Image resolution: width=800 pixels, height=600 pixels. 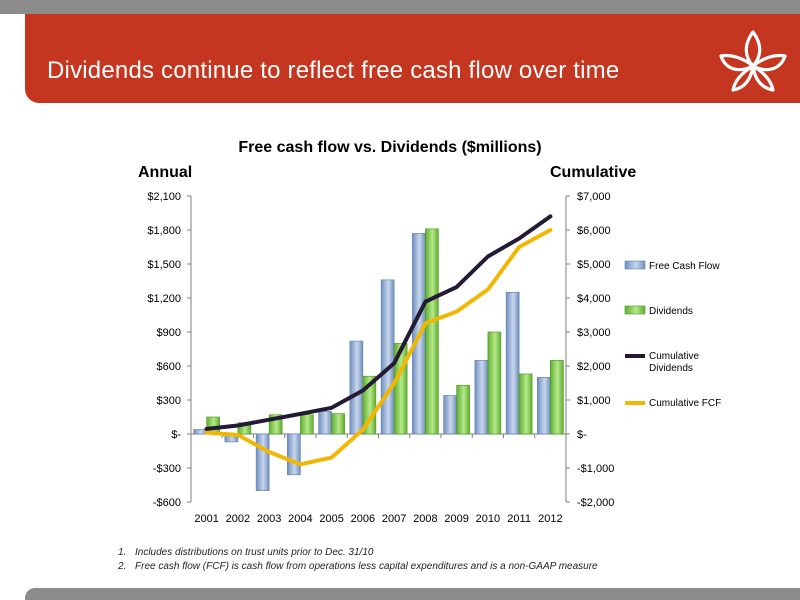 I want to click on left-tick-label: $1,500, so click(x=164, y=265).